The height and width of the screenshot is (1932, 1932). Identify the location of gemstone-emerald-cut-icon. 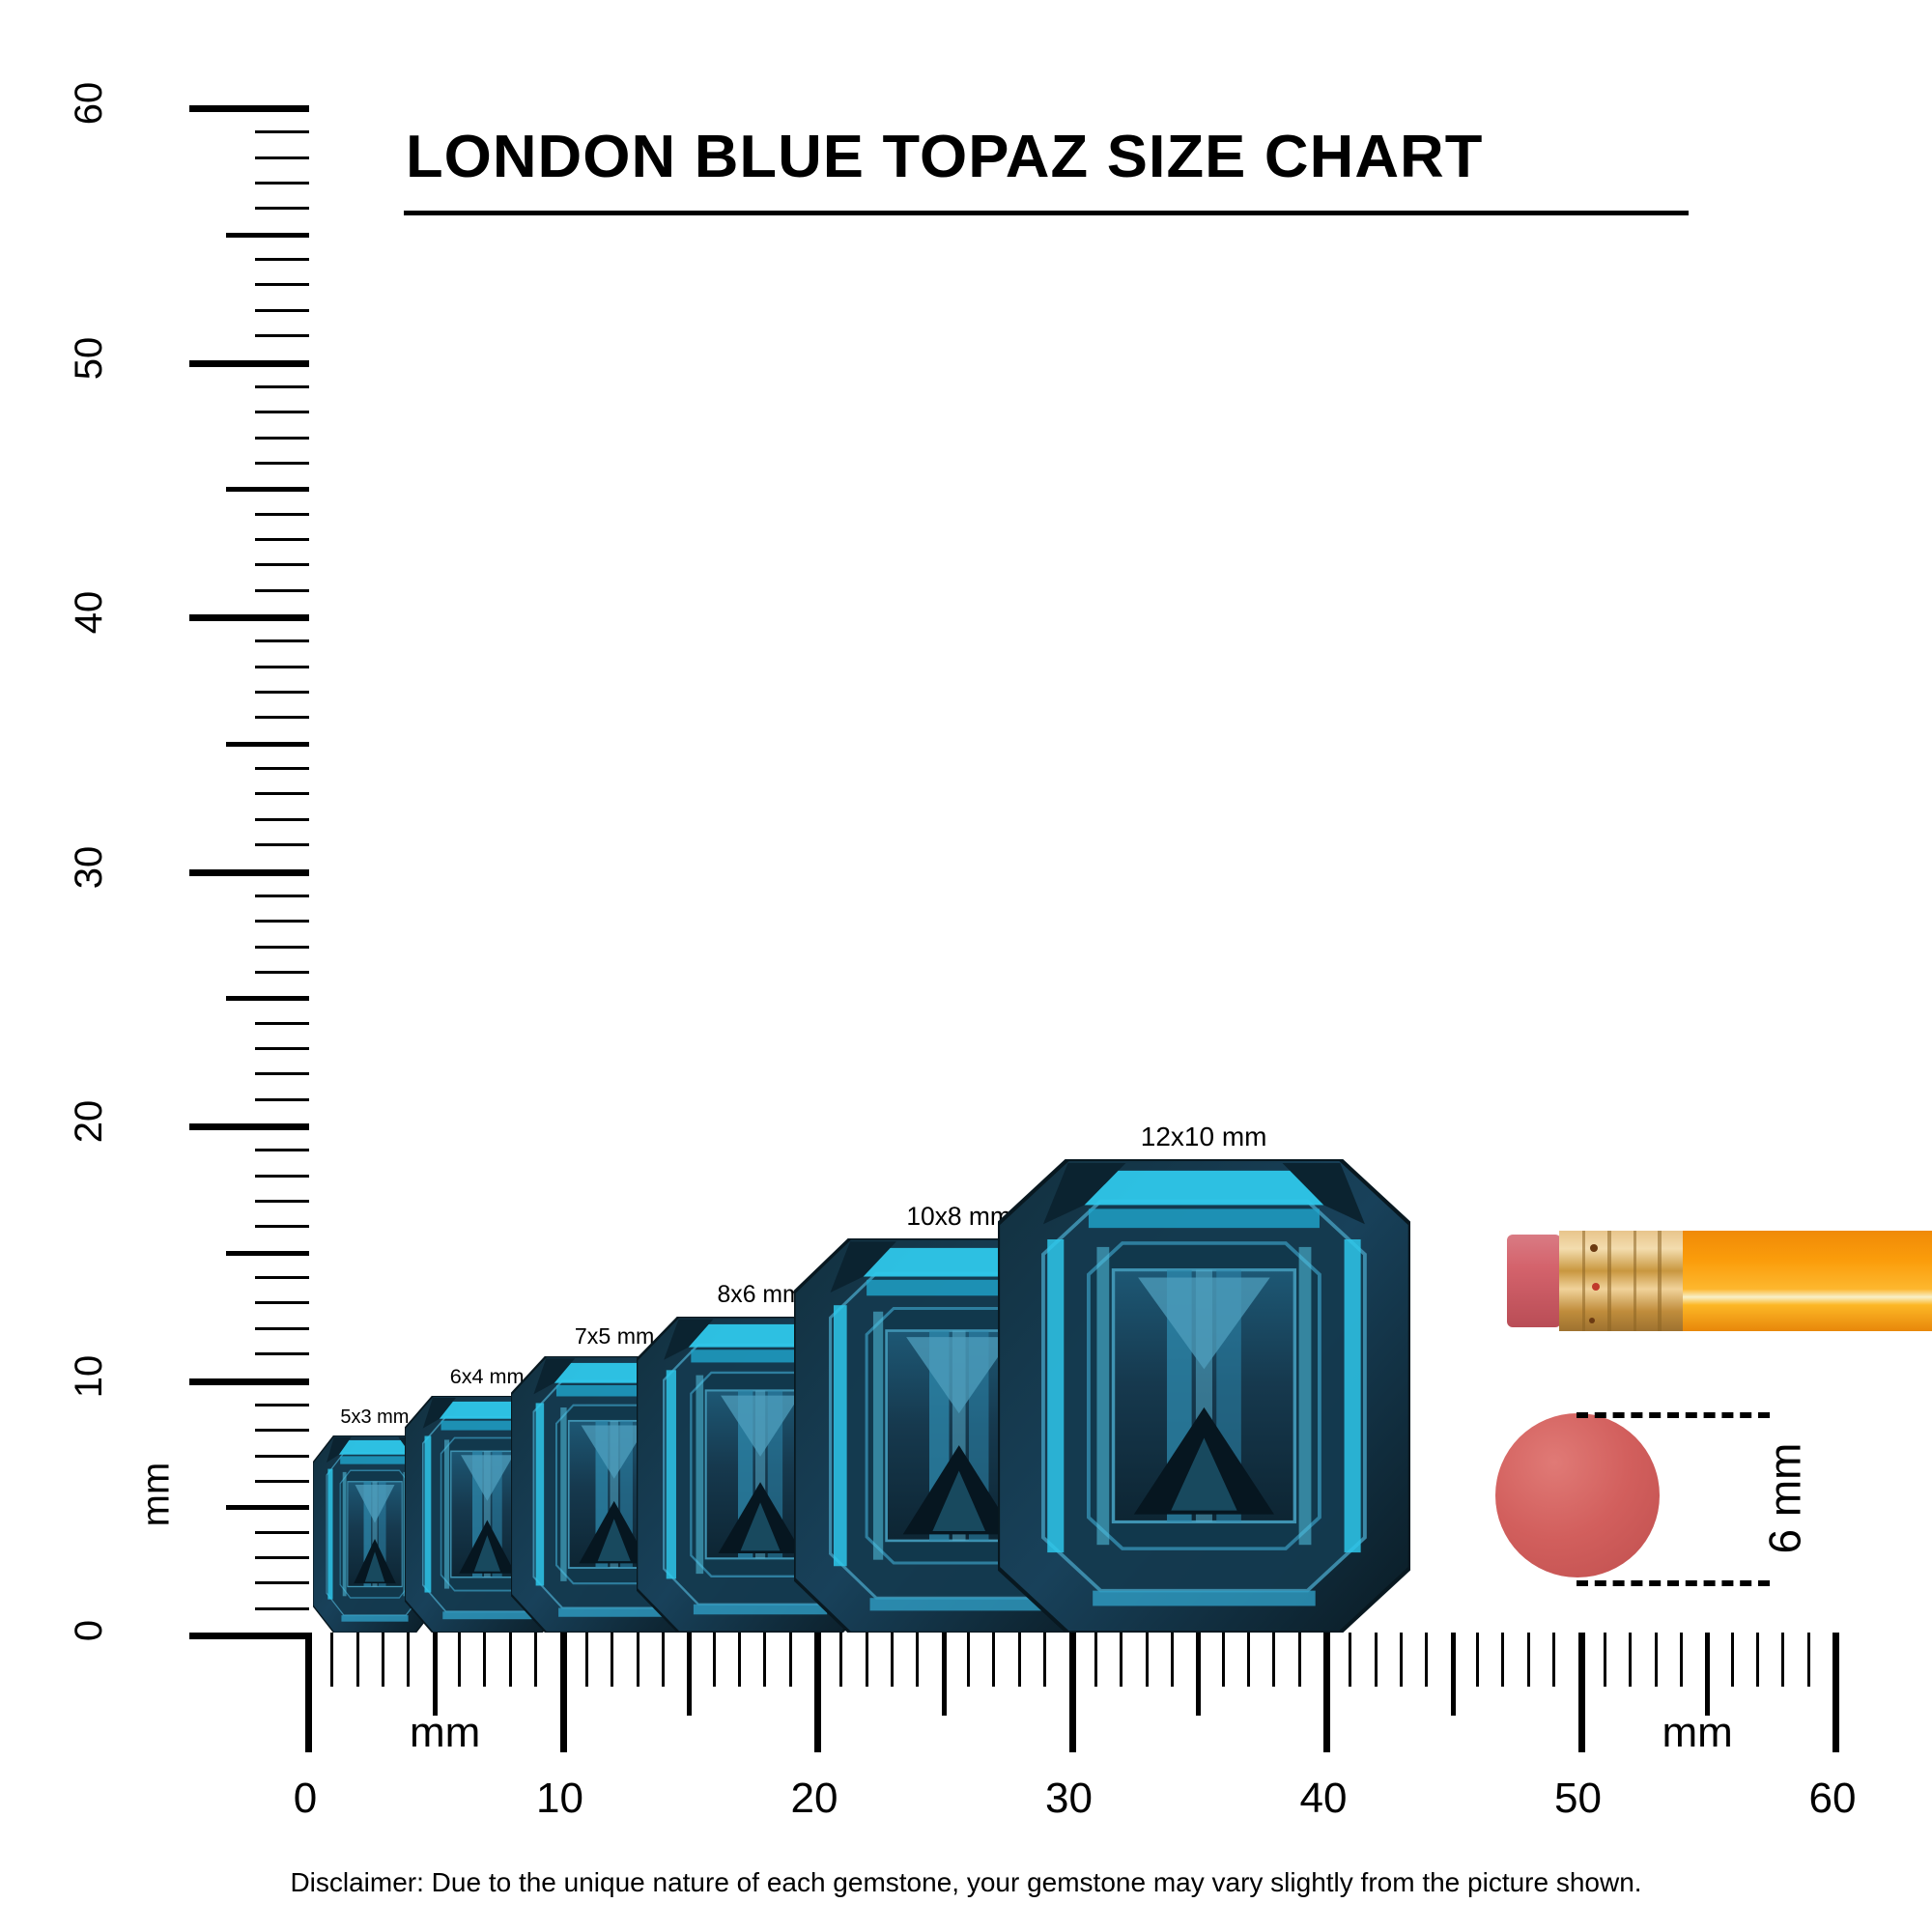
(1203, 1395).